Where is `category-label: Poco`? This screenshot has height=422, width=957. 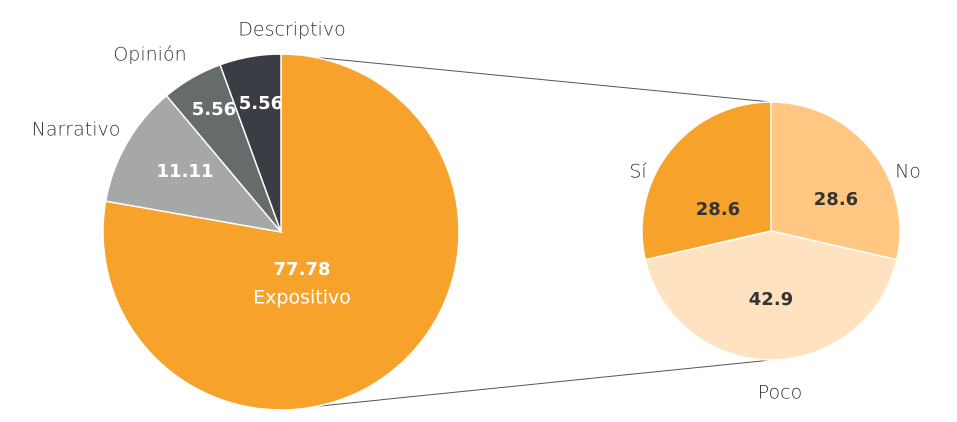 category-label: Poco is located at coordinates (780, 393).